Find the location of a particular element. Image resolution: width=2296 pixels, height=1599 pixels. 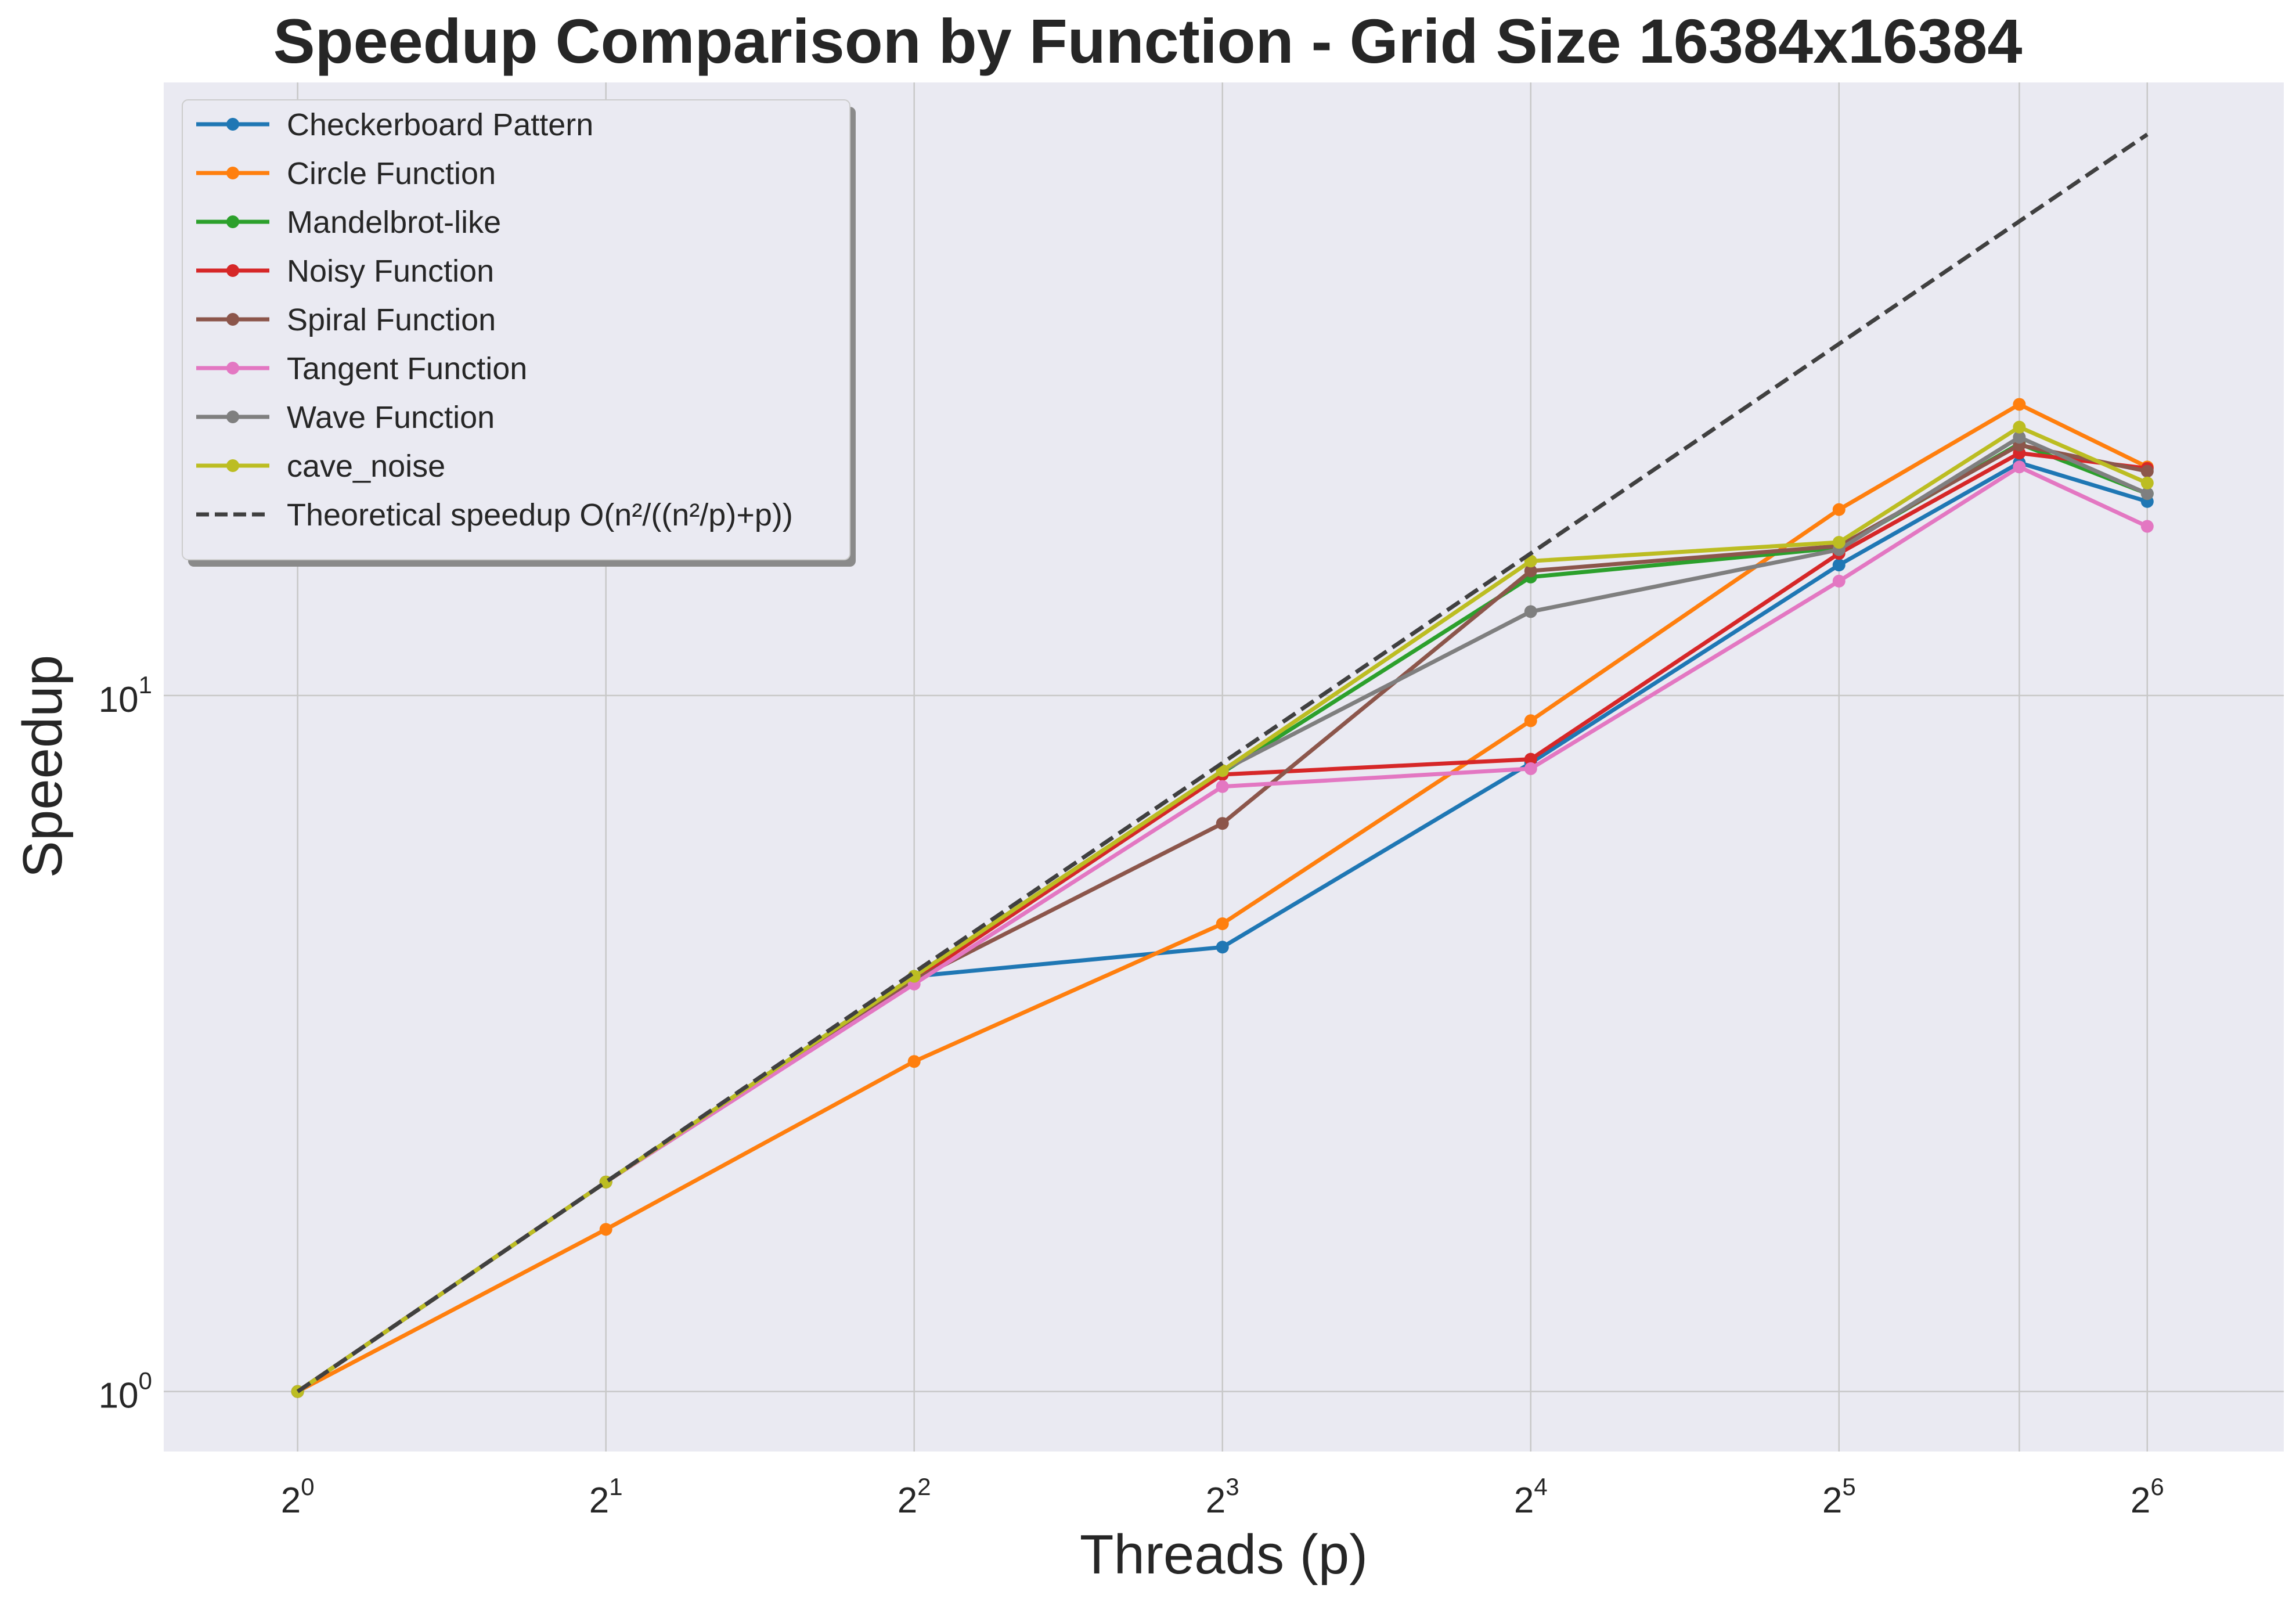

x-tick-label: 22 is located at coordinates (914, 1497).